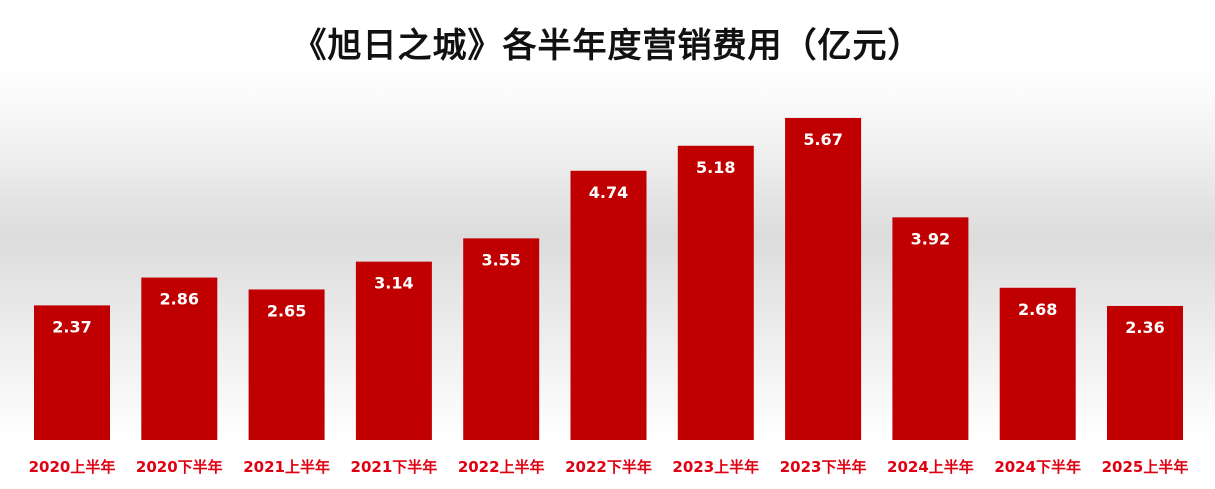 Image resolution: width=1215 pixels, height=489 pixels. What do you see at coordinates (822, 139) in the screenshot?
I see `data-label: 5.67` at bounding box center [822, 139].